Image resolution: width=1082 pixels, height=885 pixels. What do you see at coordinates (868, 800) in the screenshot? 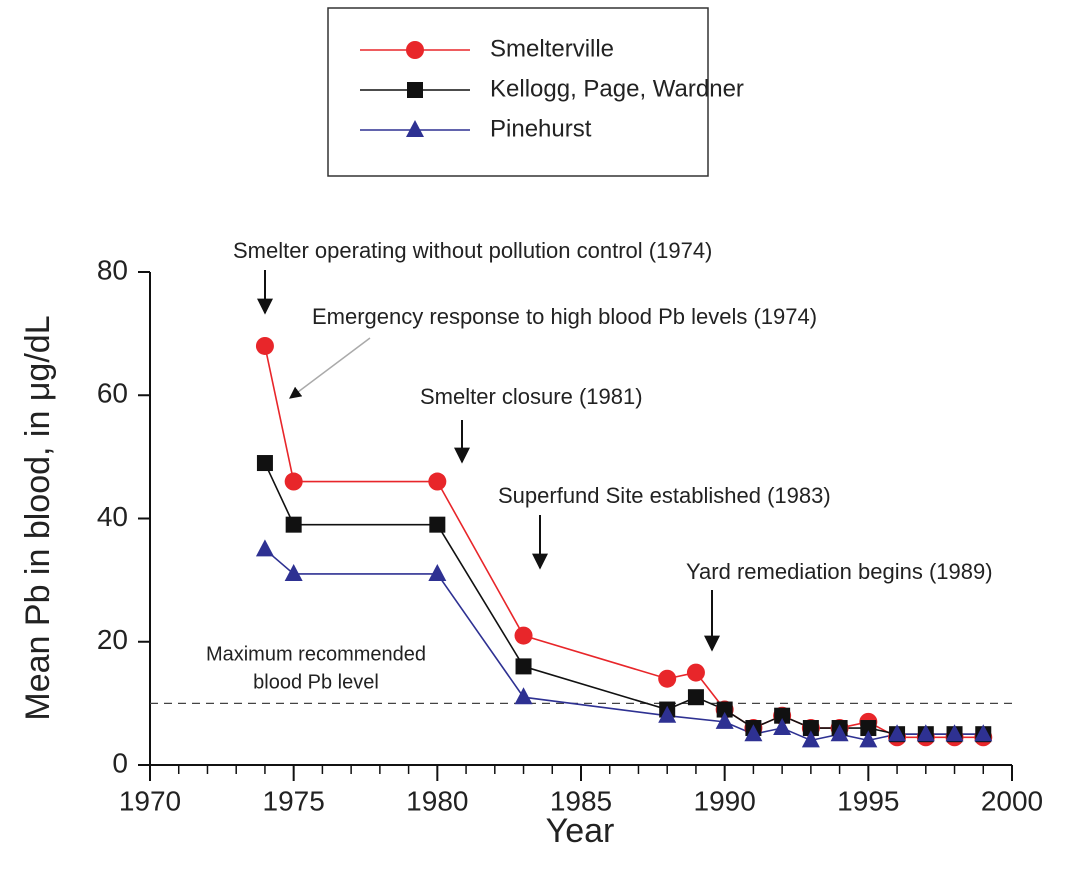
I see `x-tick-label: 1995` at bounding box center [868, 800].